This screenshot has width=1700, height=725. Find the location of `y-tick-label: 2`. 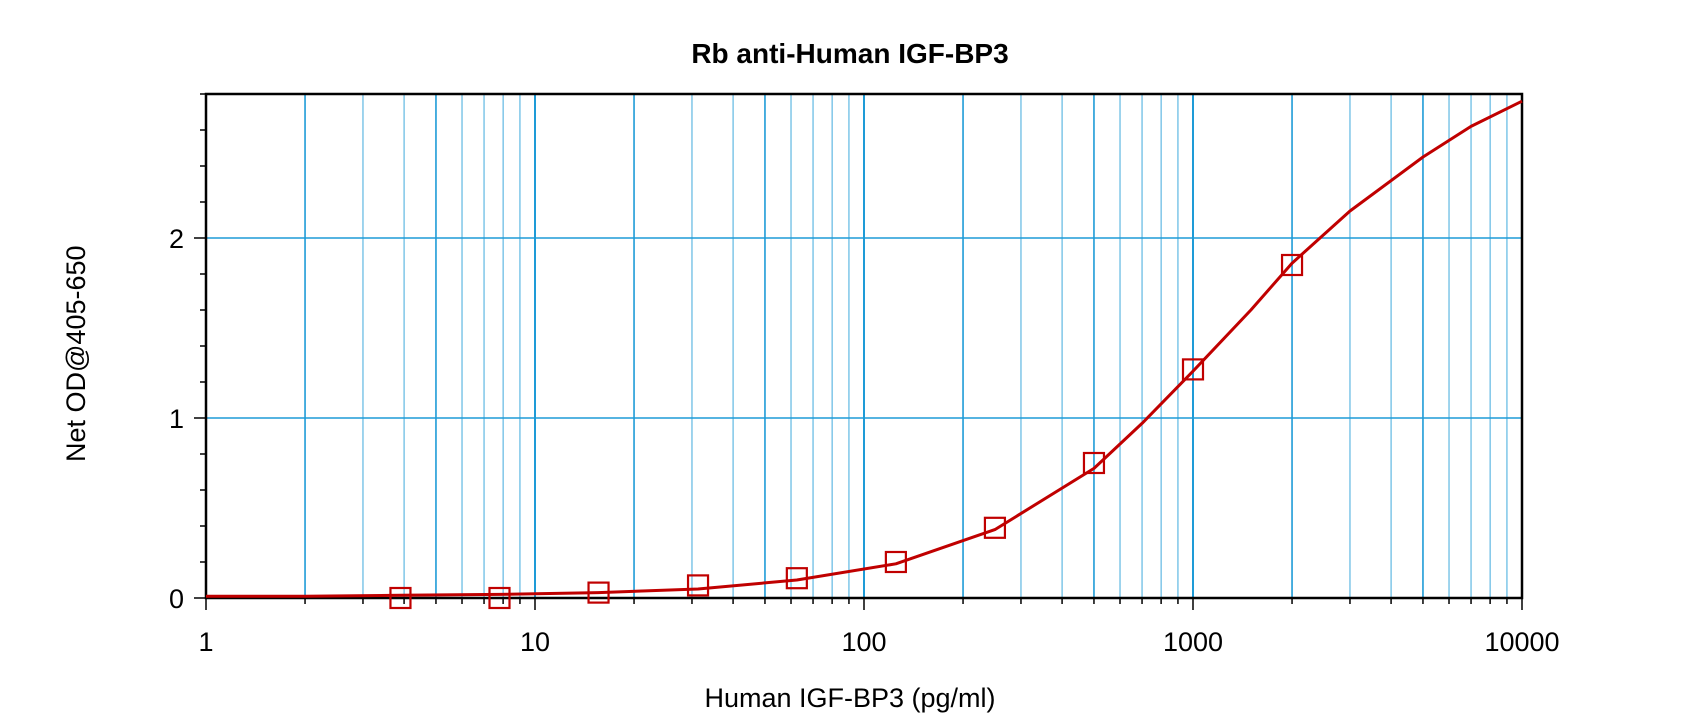

y-tick-label: 2 is located at coordinates (176, 239).